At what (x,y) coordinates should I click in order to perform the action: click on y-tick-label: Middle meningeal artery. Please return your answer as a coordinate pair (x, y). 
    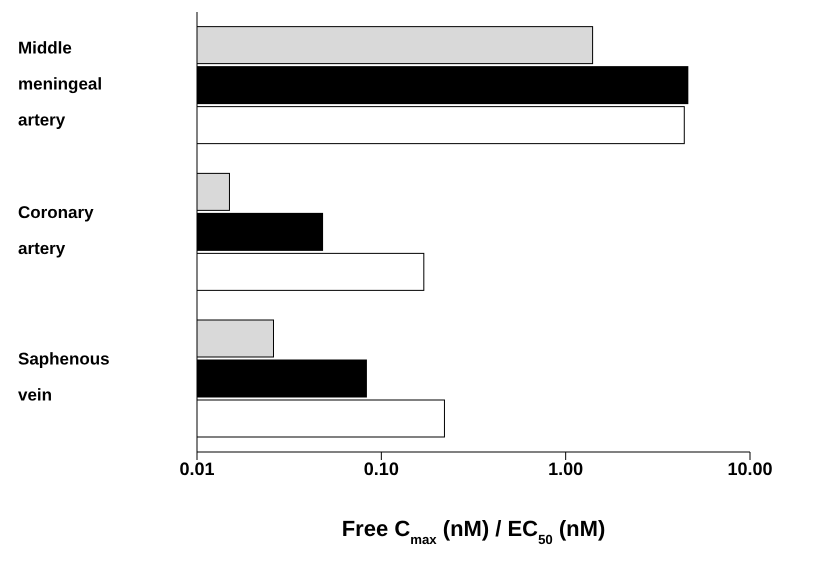
    Looking at the image, I should click on (60, 84).